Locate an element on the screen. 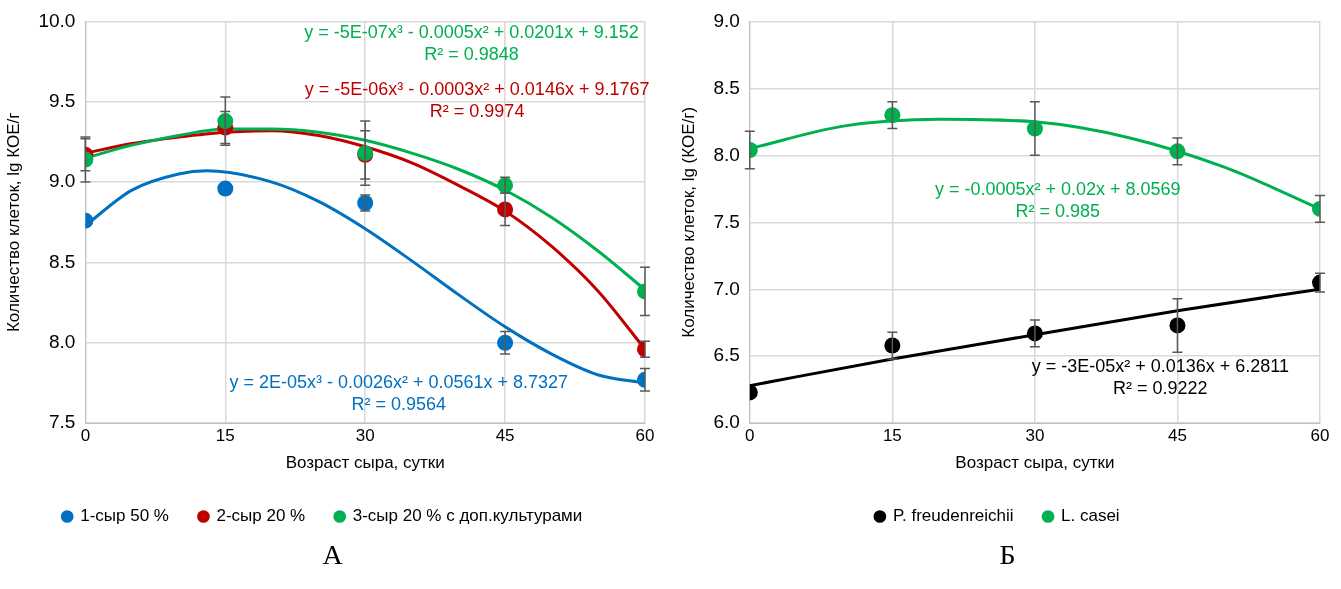 The width and height of the screenshot is (1341, 589). y-tick-label: 6.5 is located at coordinates (726, 355).